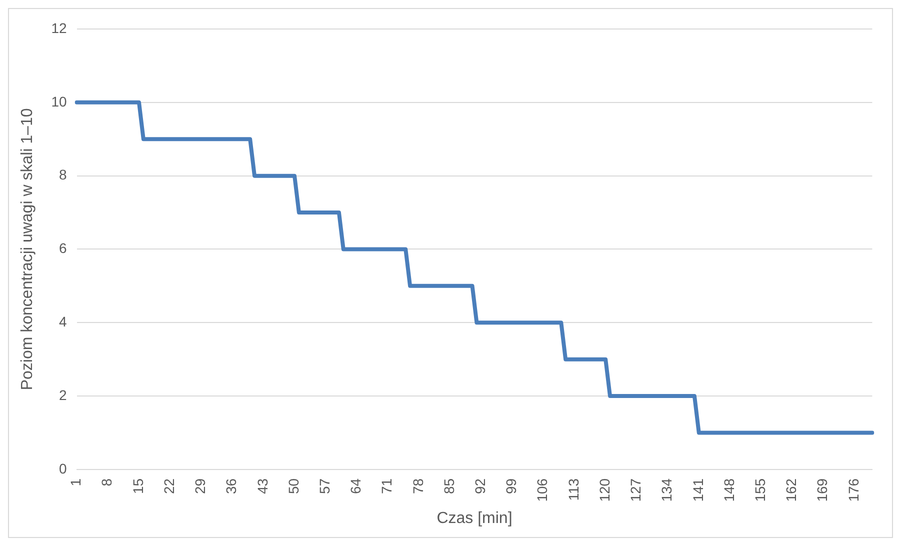 The image size is (901, 547). I want to click on x-tick-label: 120, so click(604, 490).